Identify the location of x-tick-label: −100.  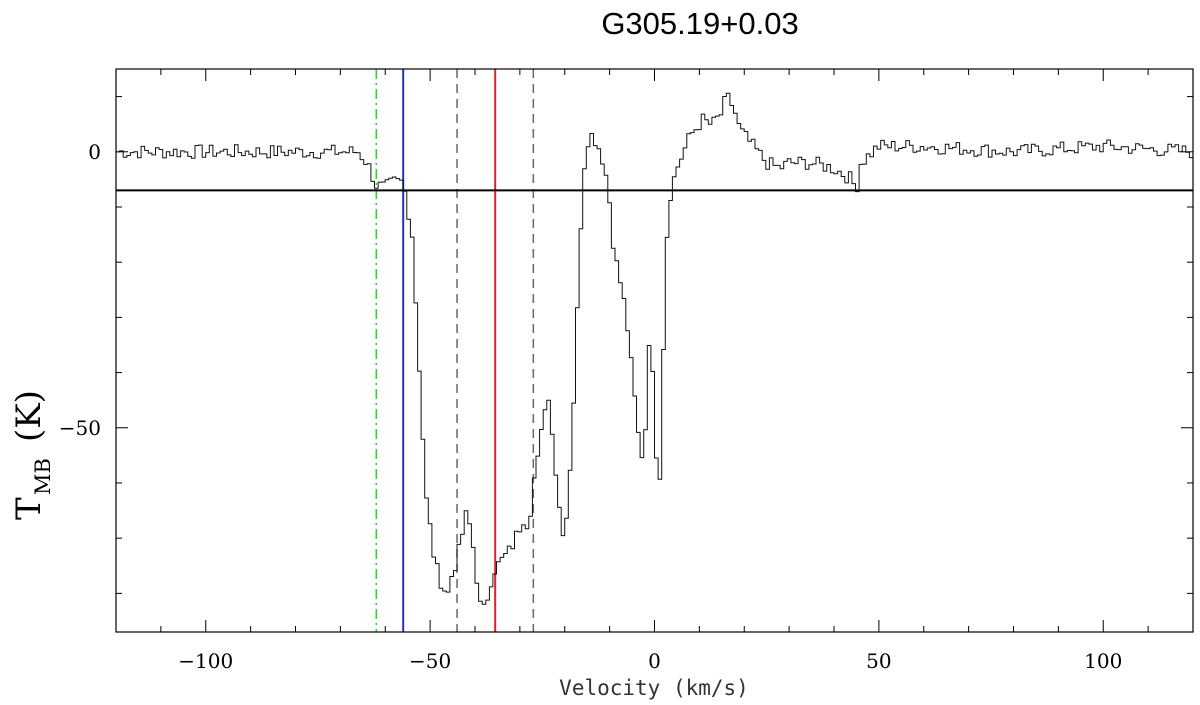
(205, 661).